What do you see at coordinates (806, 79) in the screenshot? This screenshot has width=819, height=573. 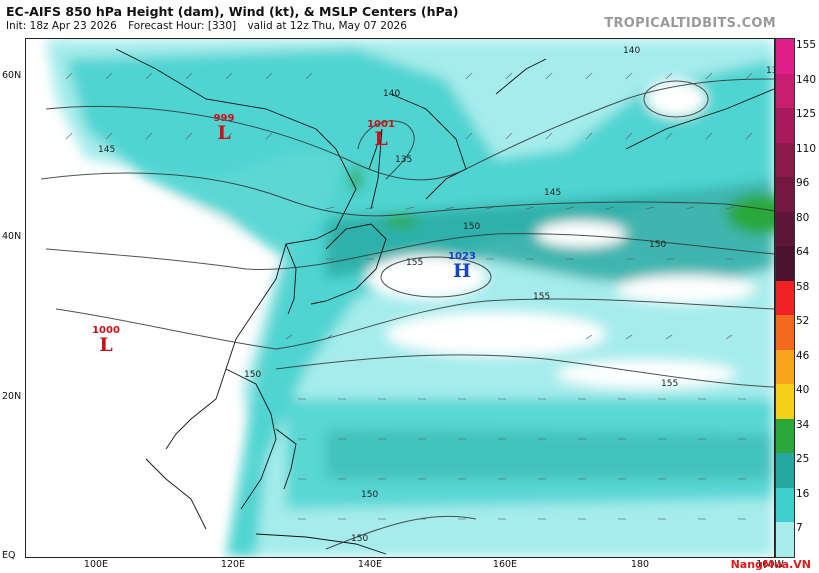 I see `colorbar-label: 140` at bounding box center [806, 79].